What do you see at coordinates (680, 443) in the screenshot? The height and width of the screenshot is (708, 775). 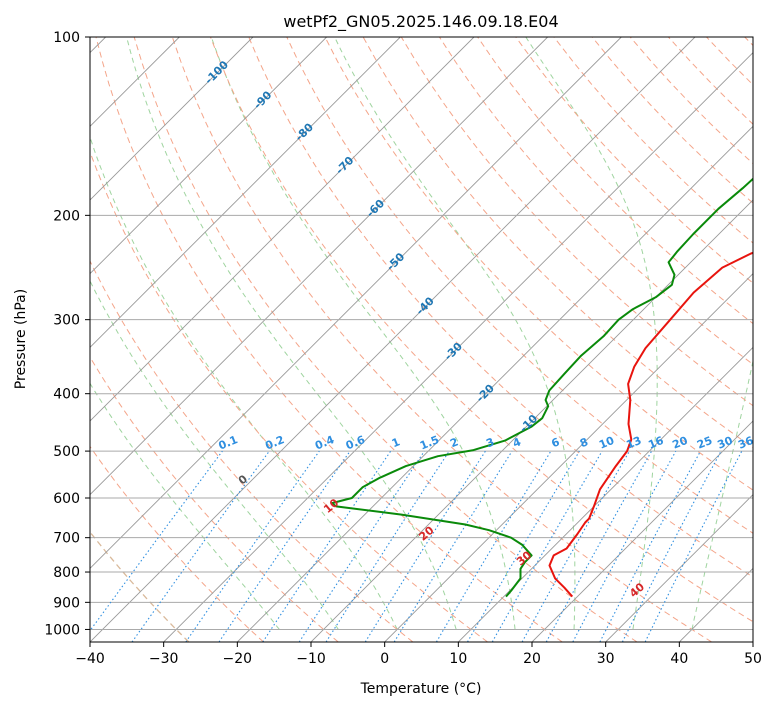 I see `mixing-ratio-label: 20` at bounding box center [680, 443].